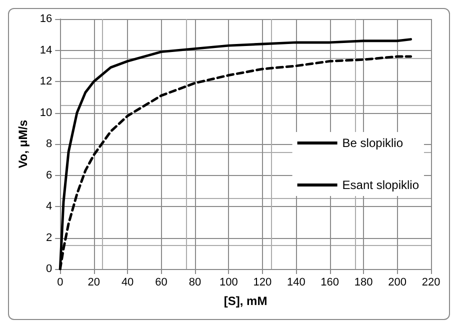  I want to click on y-tick-label: 10, so click(46, 112).